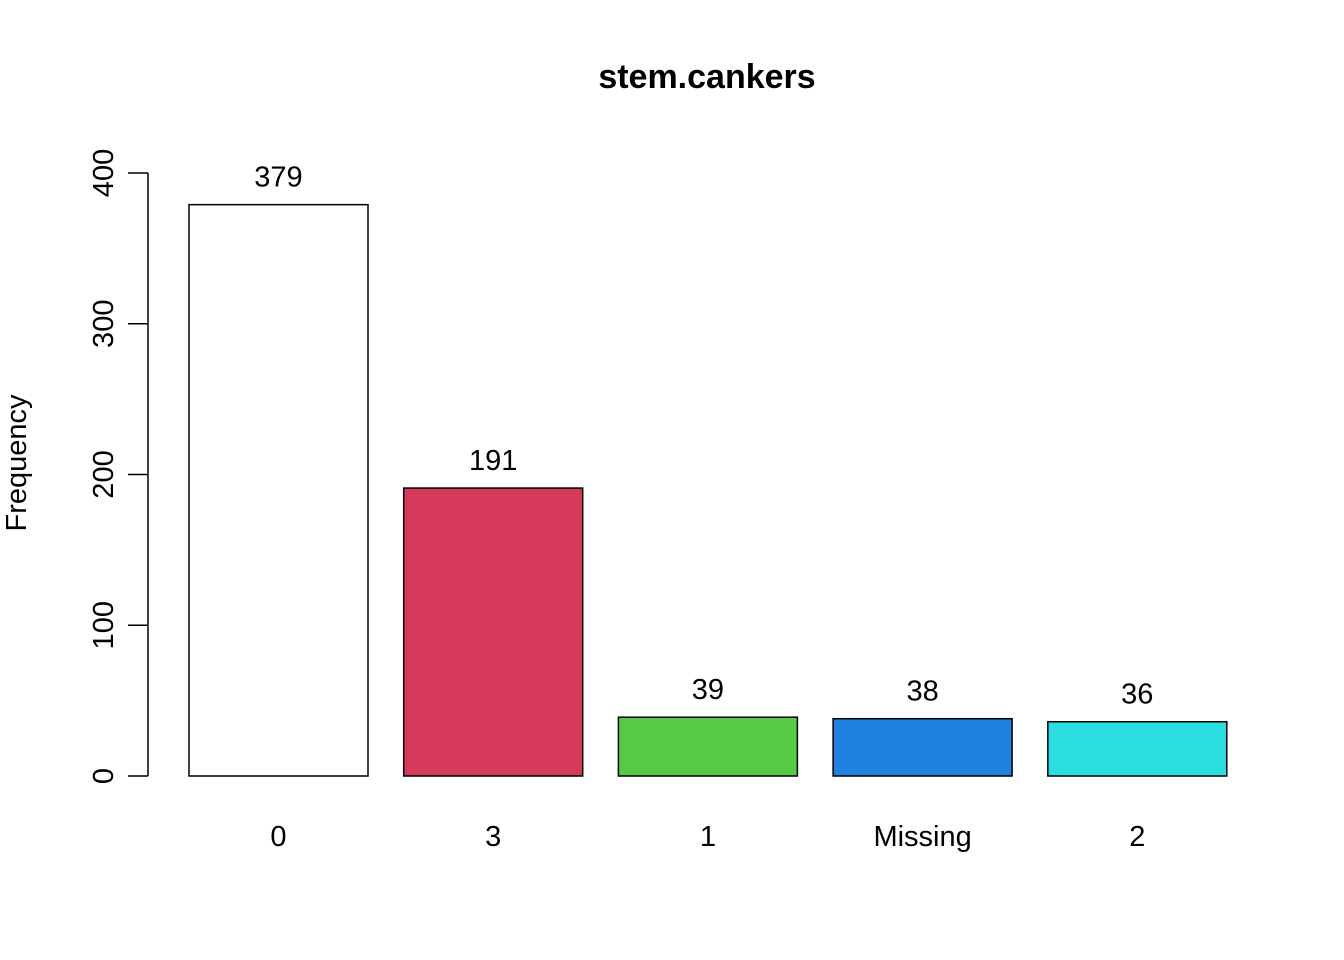  I want to click on bar-value-label: 36, so click(1137, 695).